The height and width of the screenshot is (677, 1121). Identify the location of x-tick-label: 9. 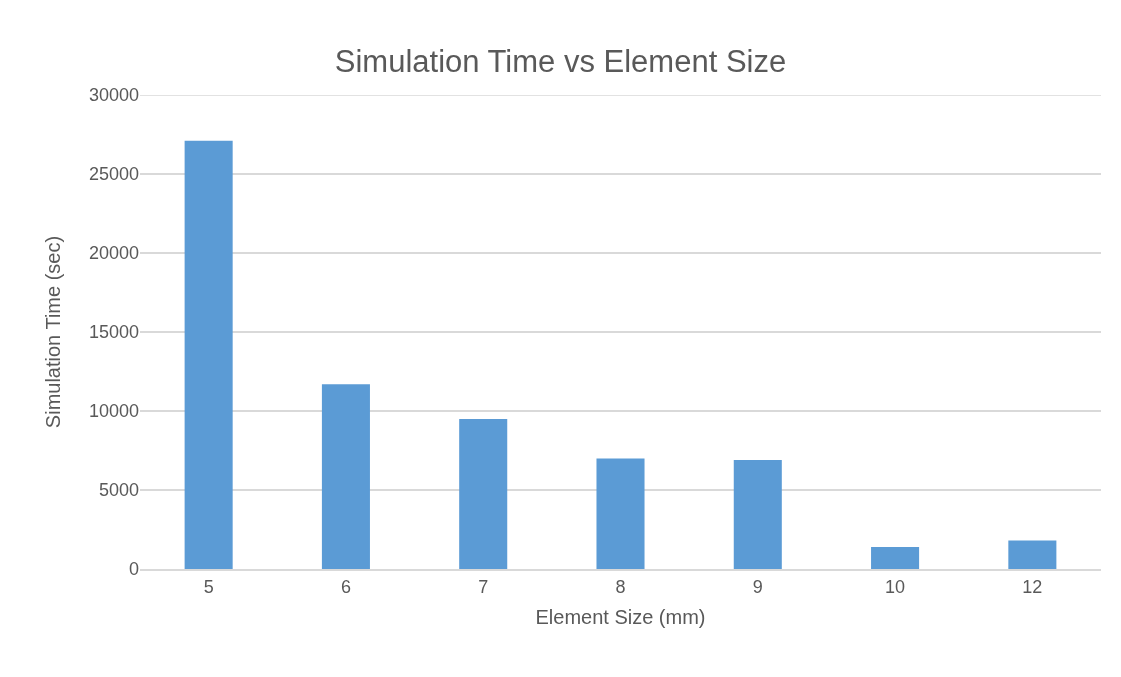
(757, 586).